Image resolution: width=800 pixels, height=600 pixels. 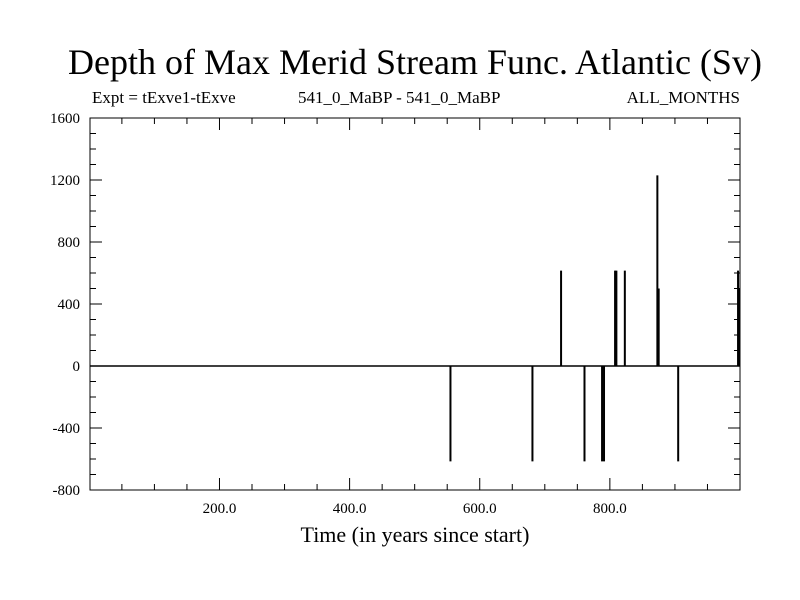 What do you see at coordinates (65, 119) in the screenshot?
I see `y-tick-label: 1600` at bounding box center [65, 119].